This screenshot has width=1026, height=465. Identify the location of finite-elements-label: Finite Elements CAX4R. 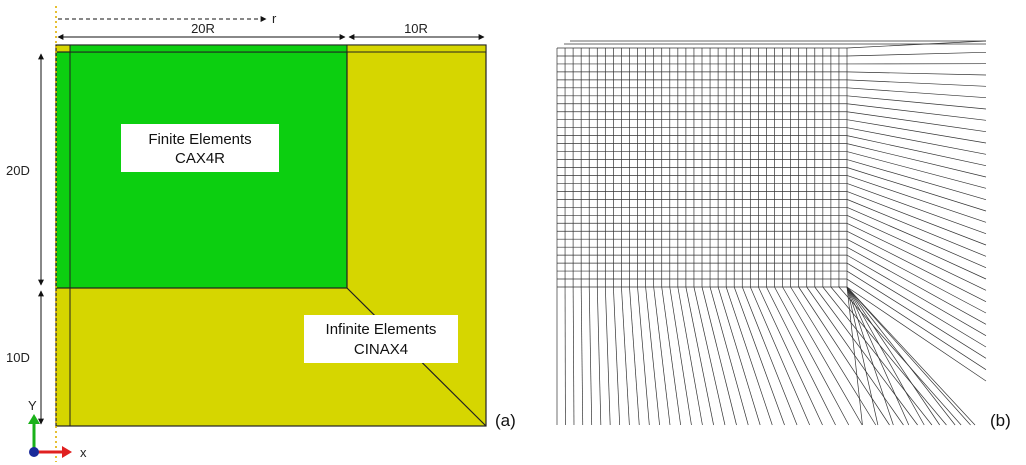
(200, 148).